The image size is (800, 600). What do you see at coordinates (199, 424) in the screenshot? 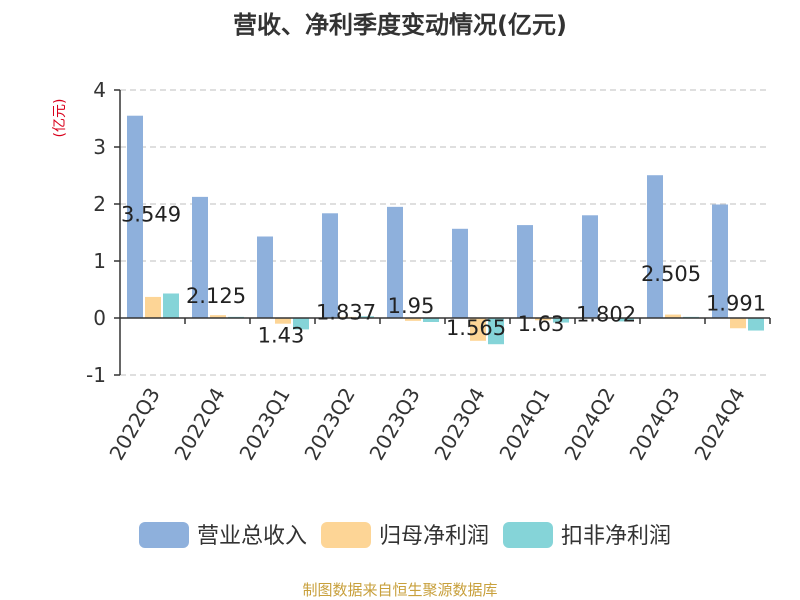
I see `x-tick-label: 2022Q4` at bounding box center [199, 424].